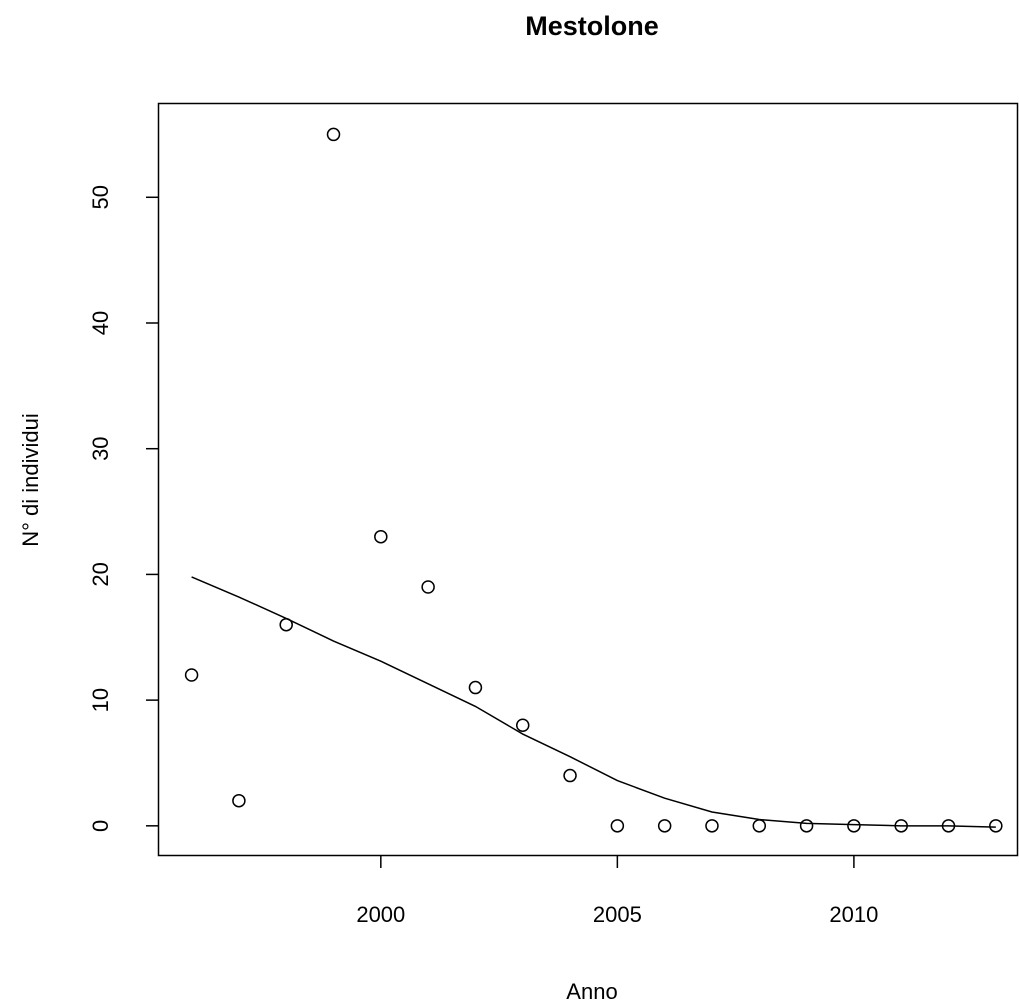  I want to click on y-tick-label: 50, so click(100, 197).